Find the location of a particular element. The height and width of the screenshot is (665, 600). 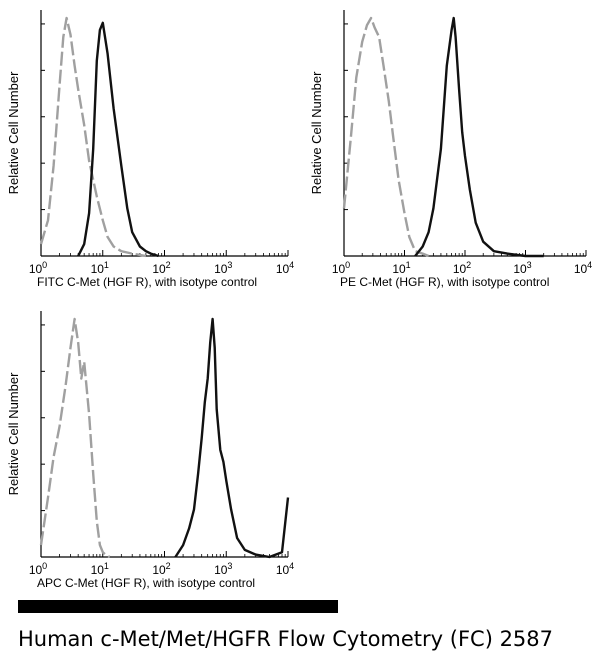

x-axis-title: APC C-Met (HGF R), with isotype control is located at coordinates (146, 583).